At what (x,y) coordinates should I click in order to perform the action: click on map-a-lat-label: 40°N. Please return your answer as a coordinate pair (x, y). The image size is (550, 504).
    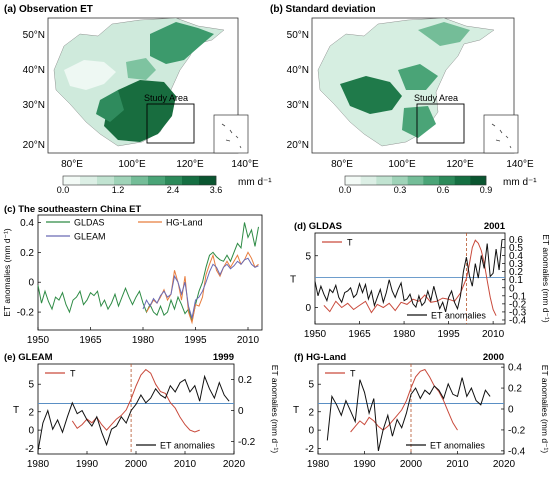
    Looking at the image, I should click on (34, 70).